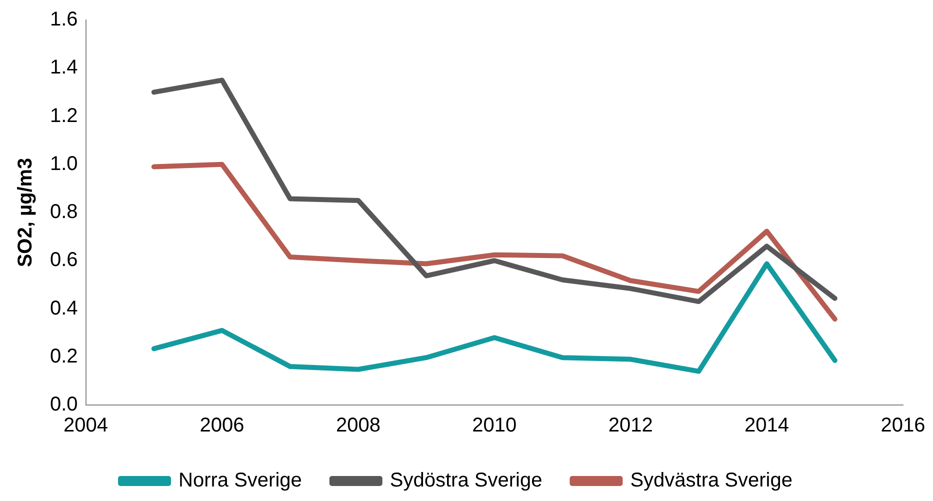  Describe the element at coordinates (64, 67) in the screenshot. I see `y-tick-label: 1.4` at that location.